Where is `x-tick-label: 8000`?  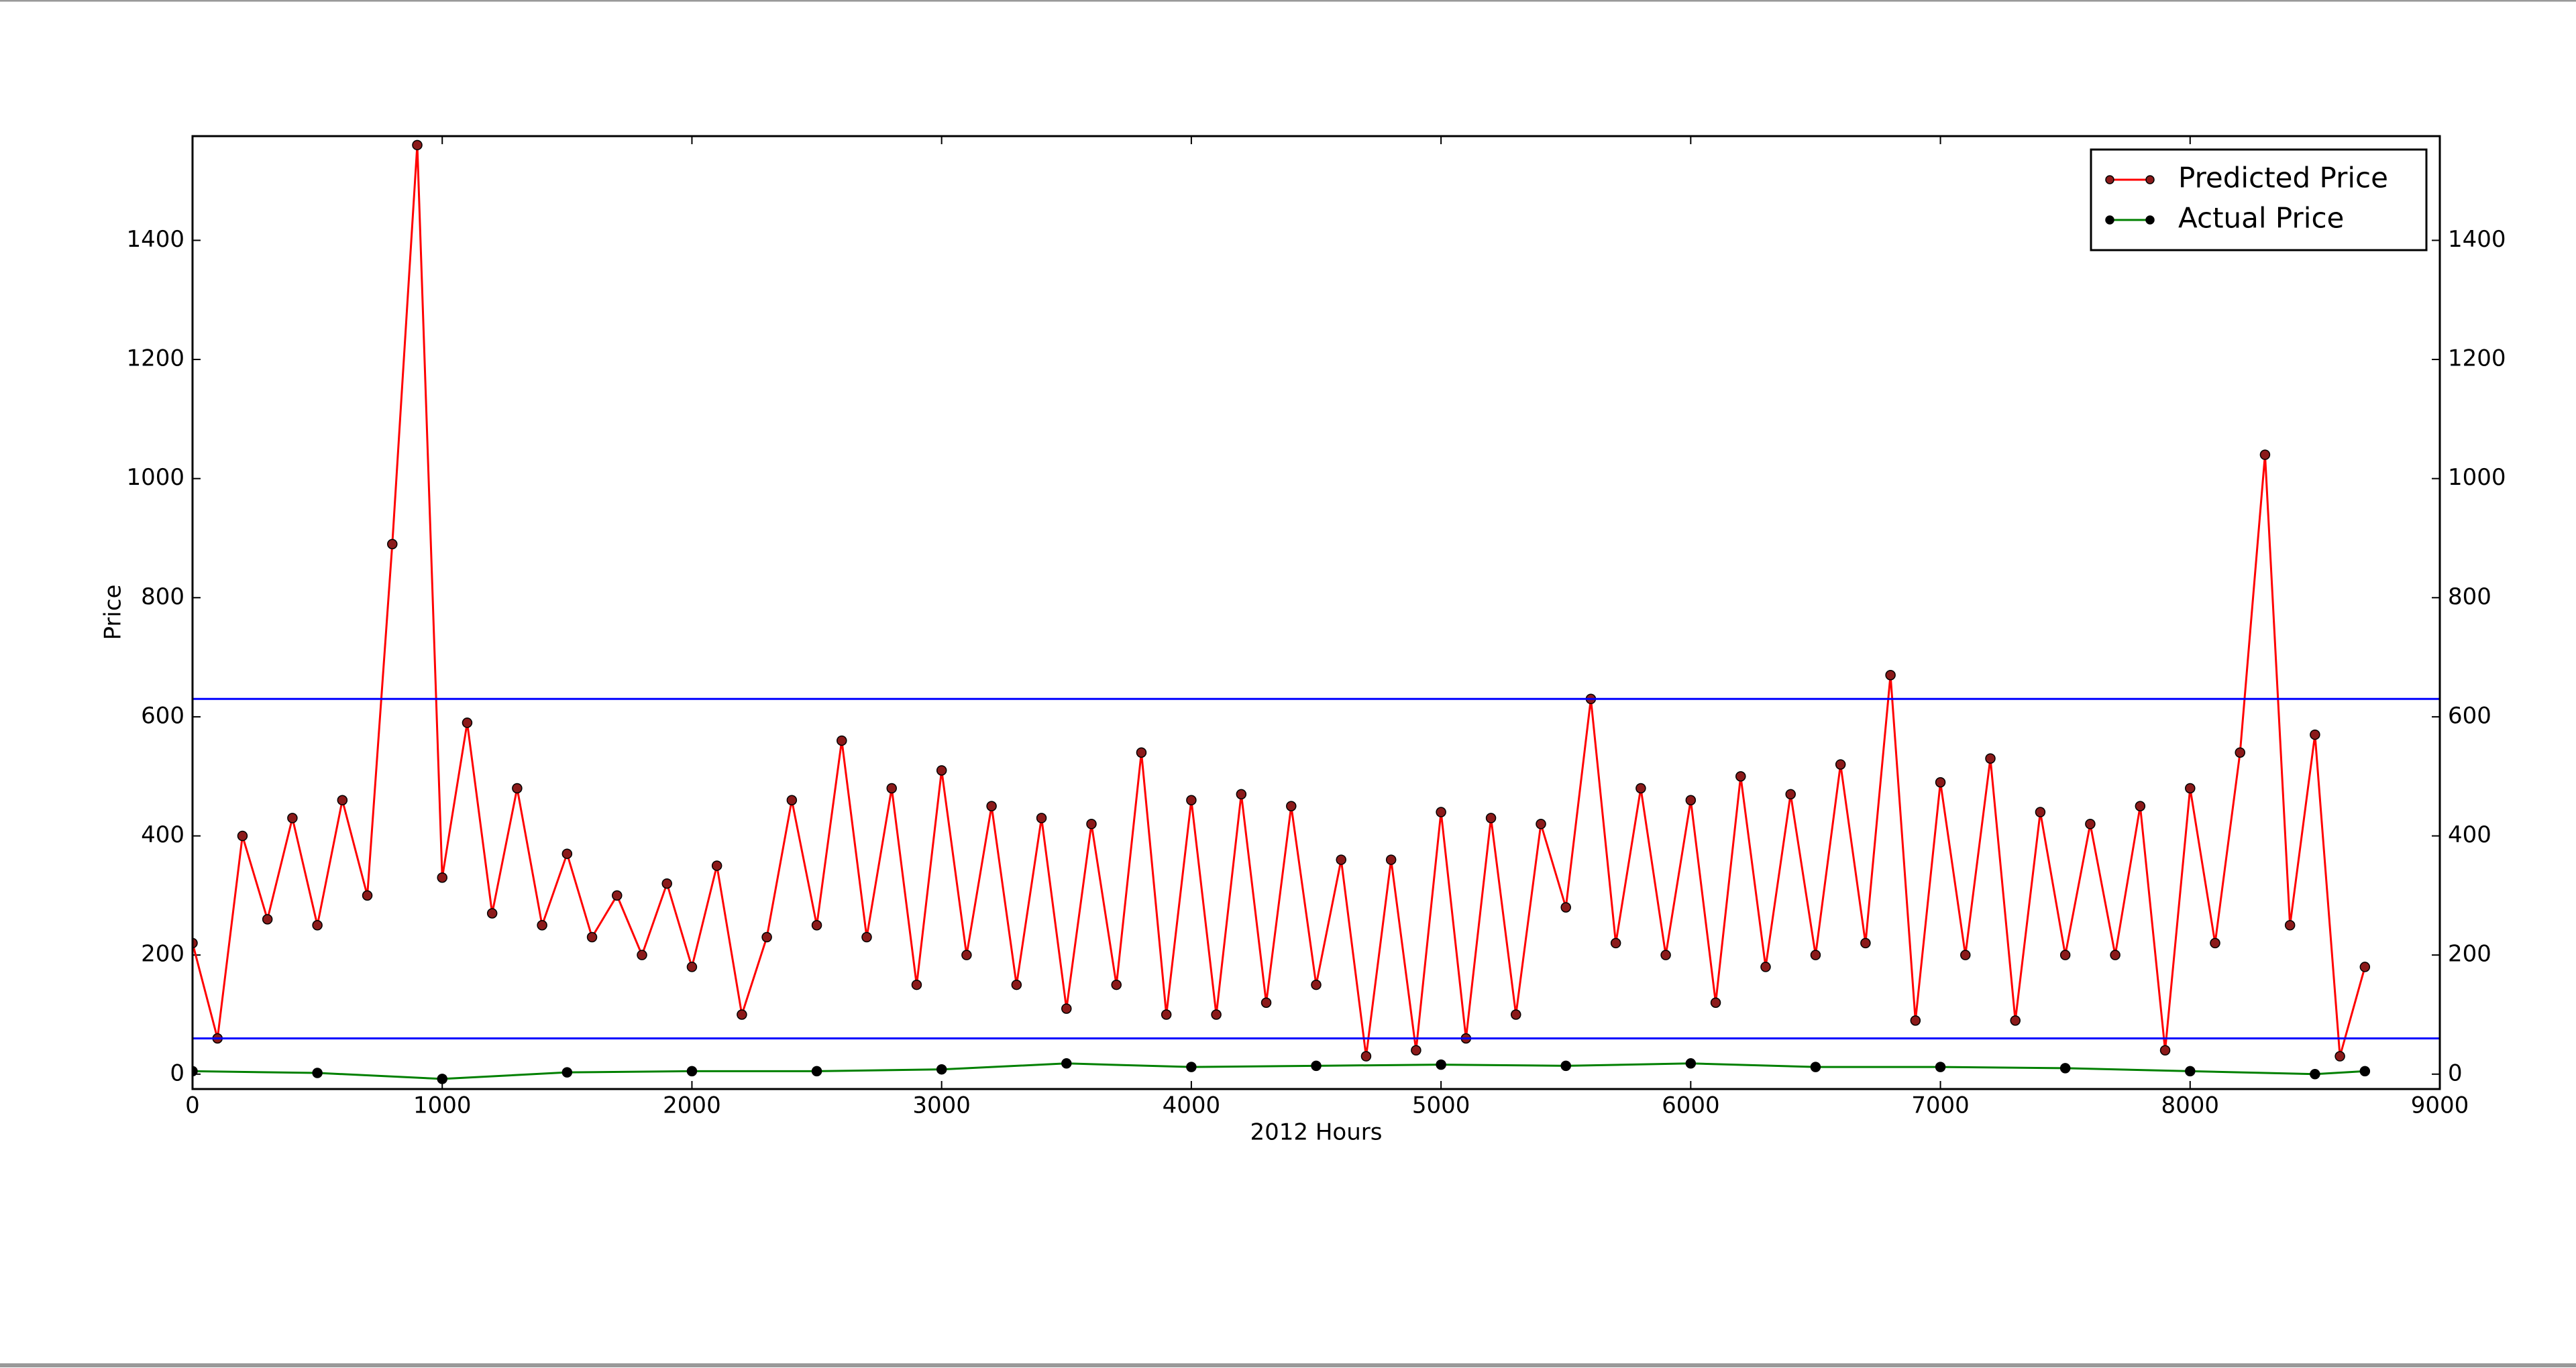
x-tick-label: 8000 is located at coordinates (2190, 1105).